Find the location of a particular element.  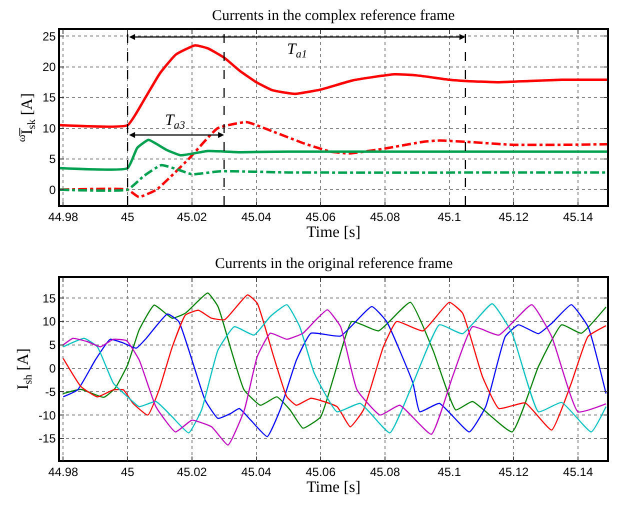

y-tick-label: -5 is located at coordinates (50, 391).